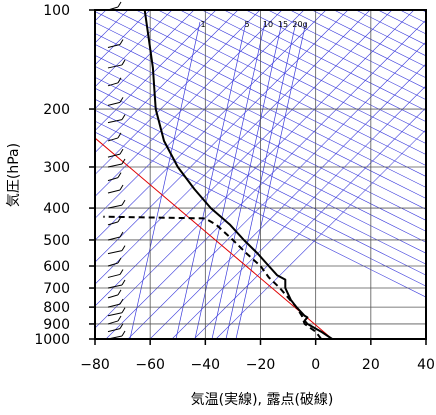 The height and width of the screenshot is (415, 436). What do you see at coordinates (371, 365) in the screenshot?
I see `x-tick-label: 20` at bounding box center [371, 365].